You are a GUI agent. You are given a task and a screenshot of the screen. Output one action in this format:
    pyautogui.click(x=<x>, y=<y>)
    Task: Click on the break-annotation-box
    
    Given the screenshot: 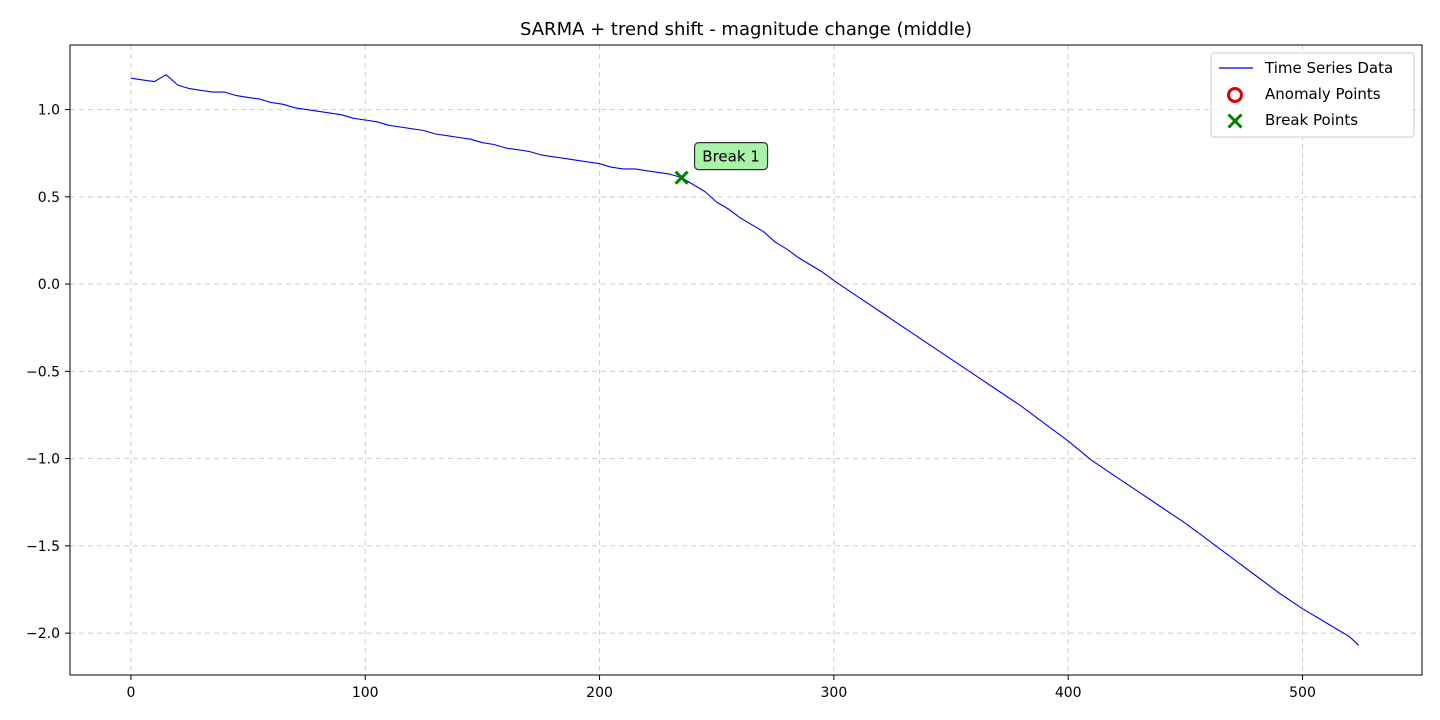 What is the action you would take?
    pyautogui.click(x=731, y=156)
    